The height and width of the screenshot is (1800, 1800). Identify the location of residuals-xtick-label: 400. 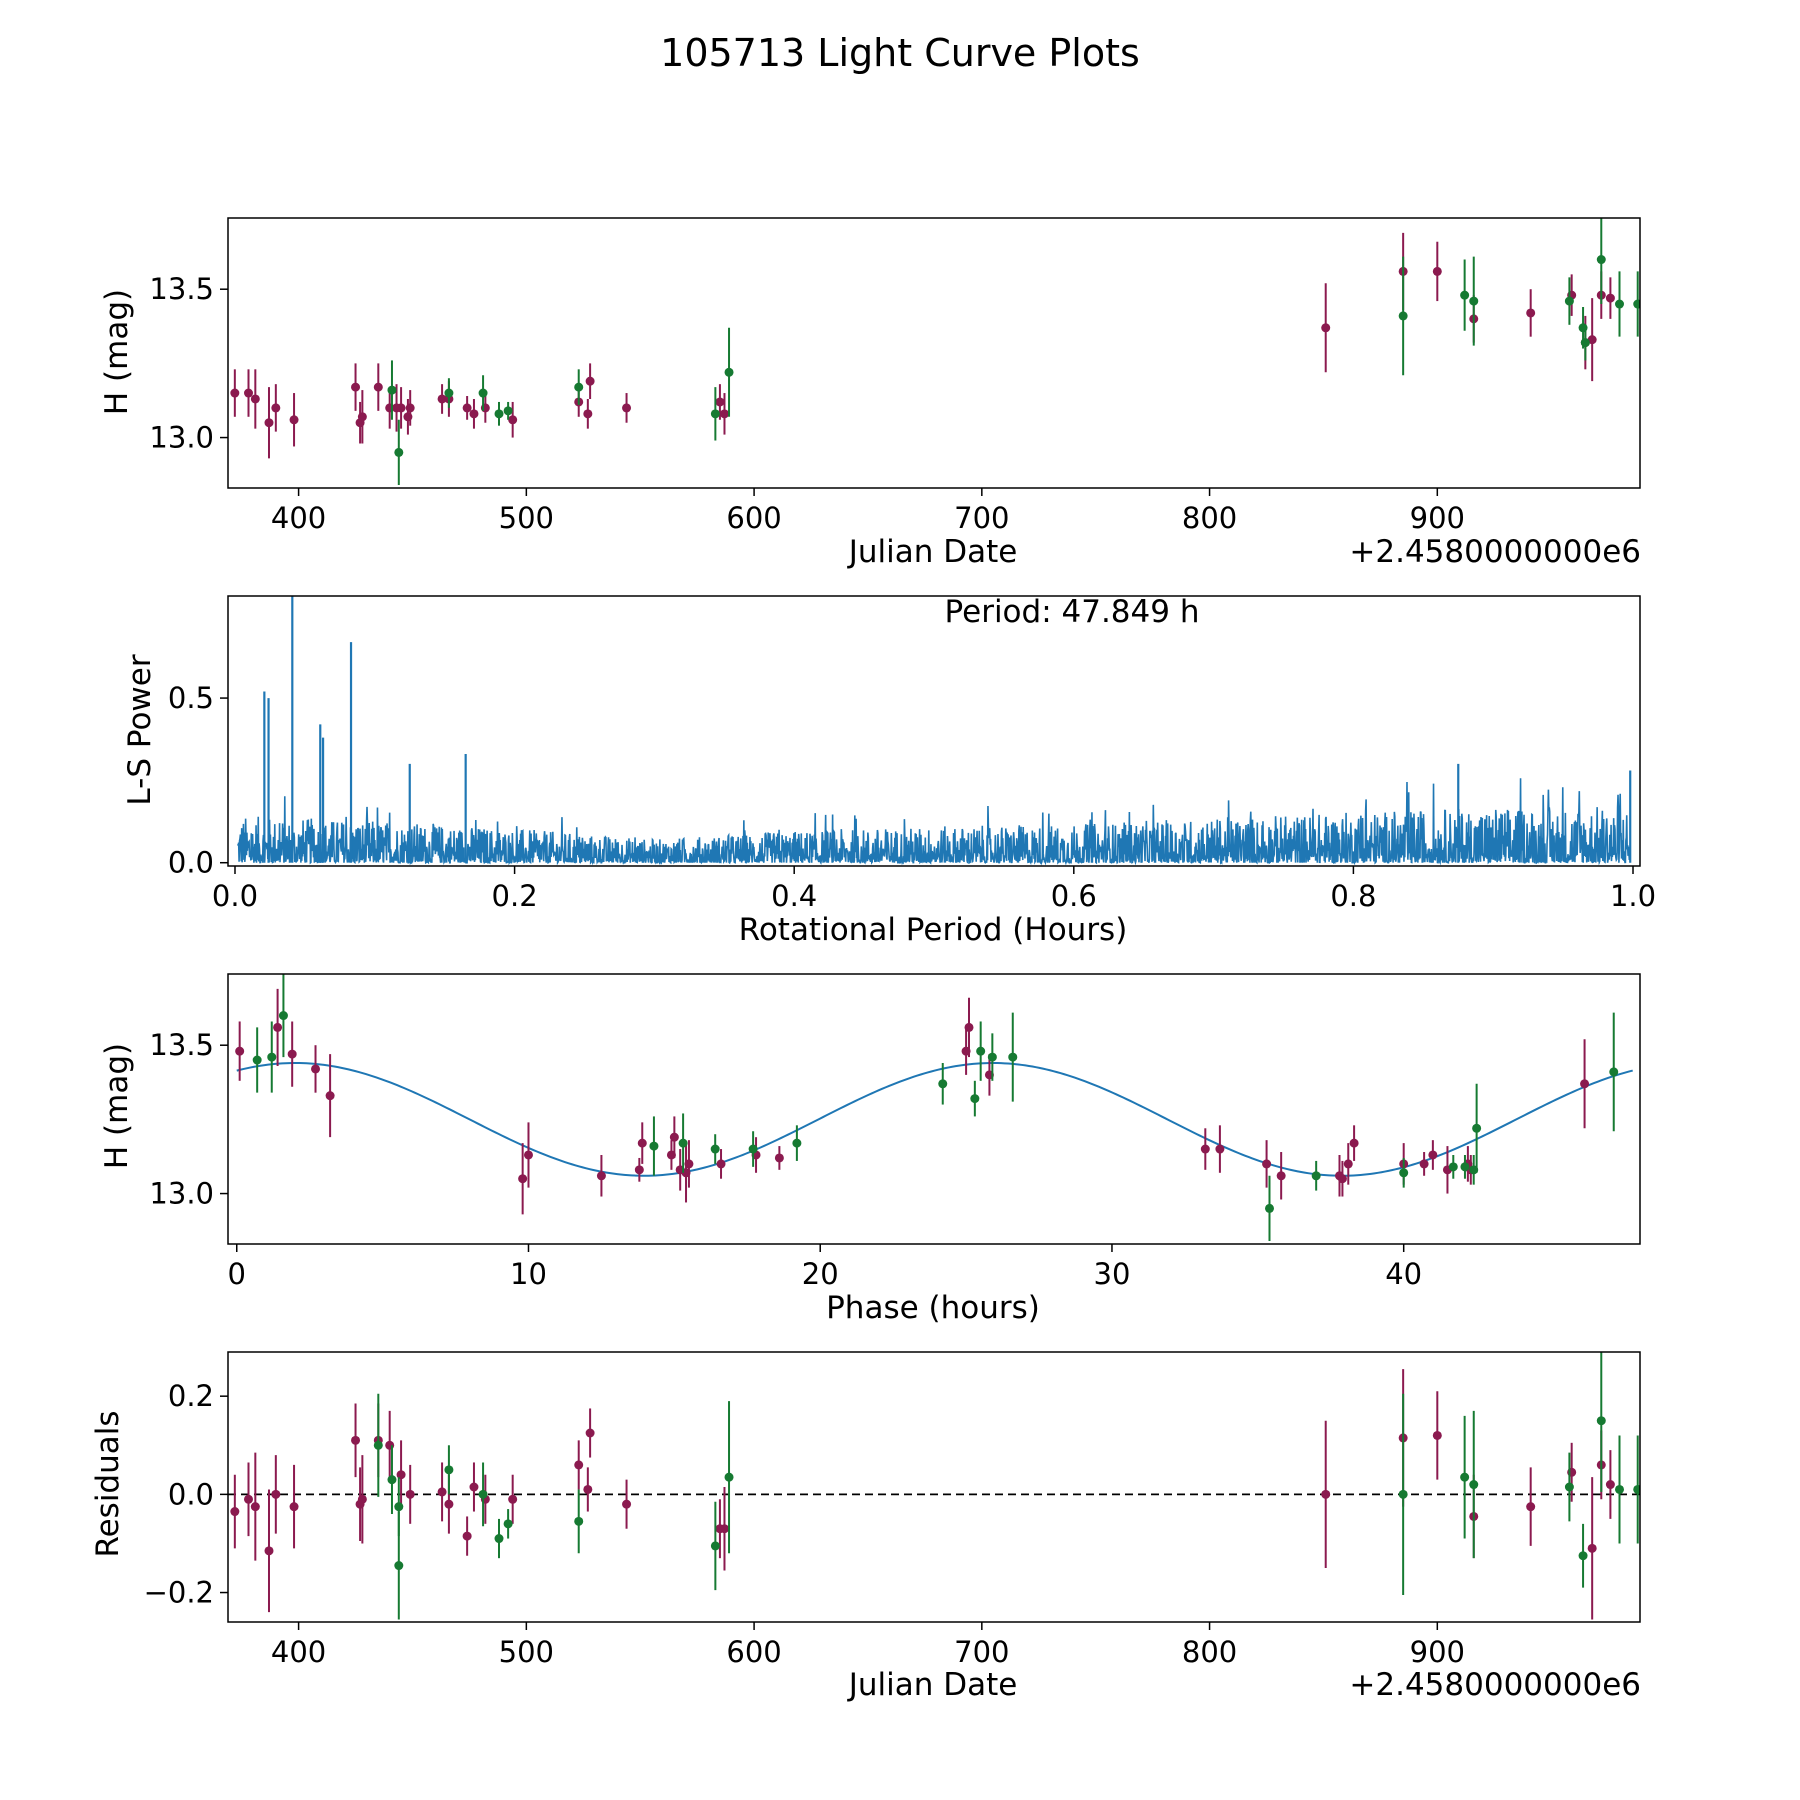
(298, 1652).